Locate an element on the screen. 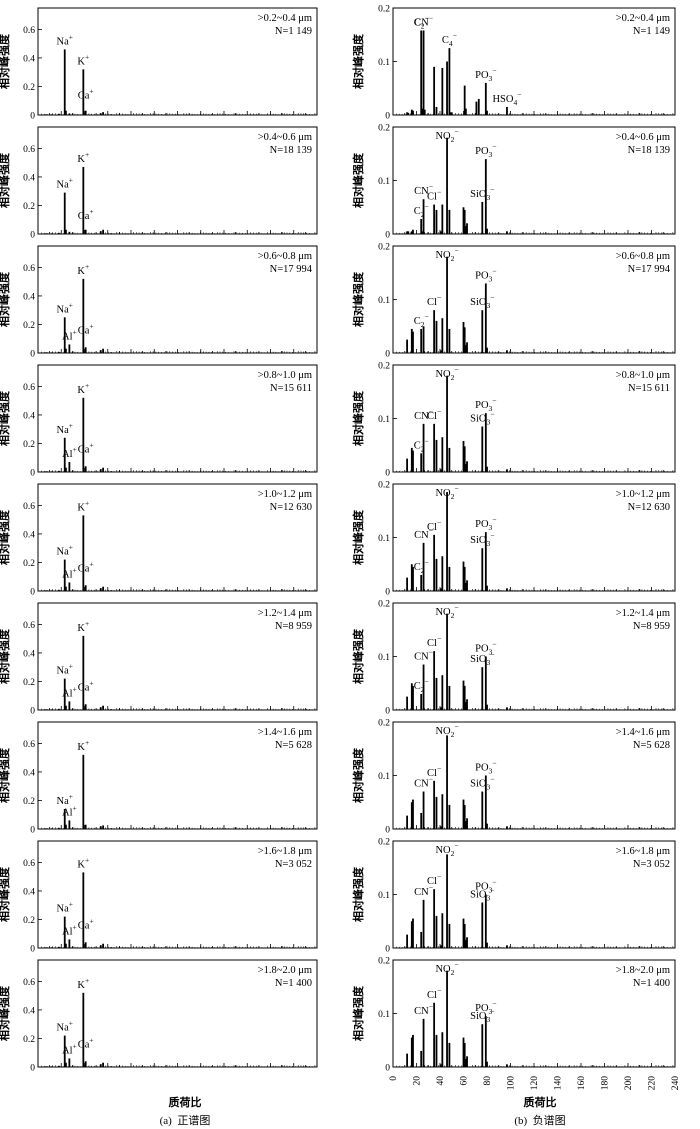 The height and width of the screenshot is (1129, 700). ion-label: C4− is located at coordinates (449, 39).